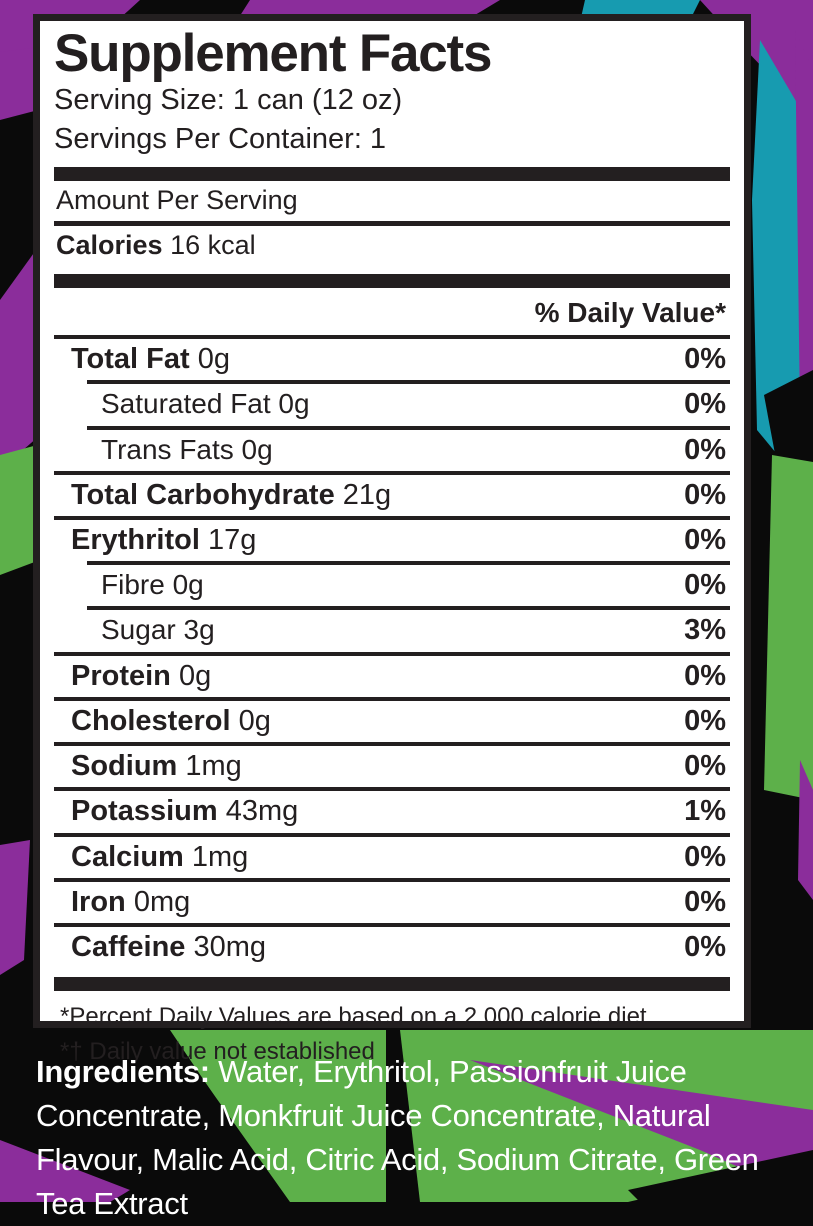 This screenshot has height=1226, width=813. What do you see at coordinates (164, 540) in the screenshot?
I see `nutrient-name-value: Erythritol 17g` at bounding box center [164, 540].